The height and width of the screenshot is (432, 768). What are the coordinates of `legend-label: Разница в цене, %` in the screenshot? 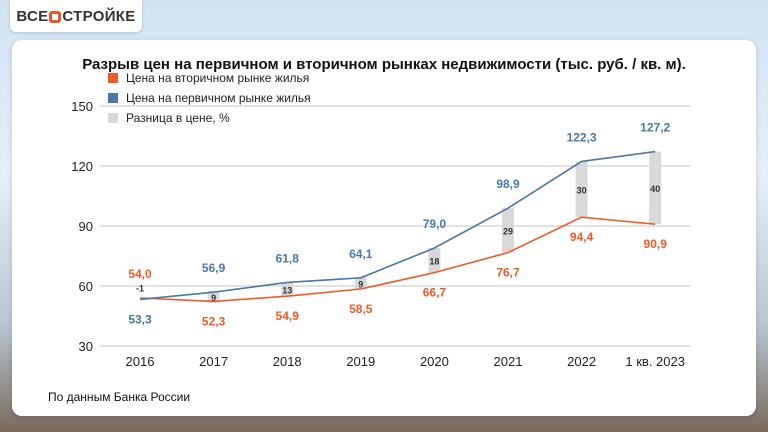 It's located at (178, 118).